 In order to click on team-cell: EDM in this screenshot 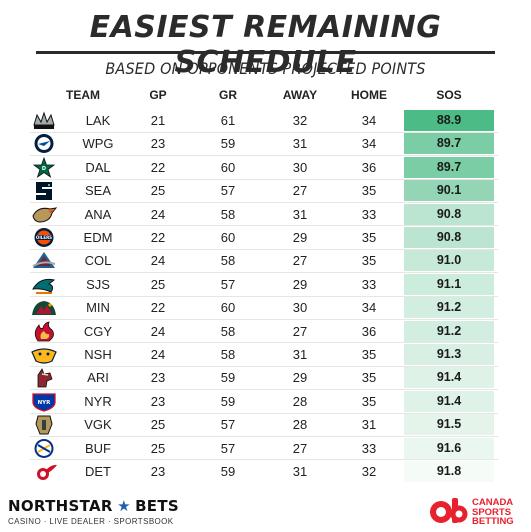, I will do `click(98, 237)`.